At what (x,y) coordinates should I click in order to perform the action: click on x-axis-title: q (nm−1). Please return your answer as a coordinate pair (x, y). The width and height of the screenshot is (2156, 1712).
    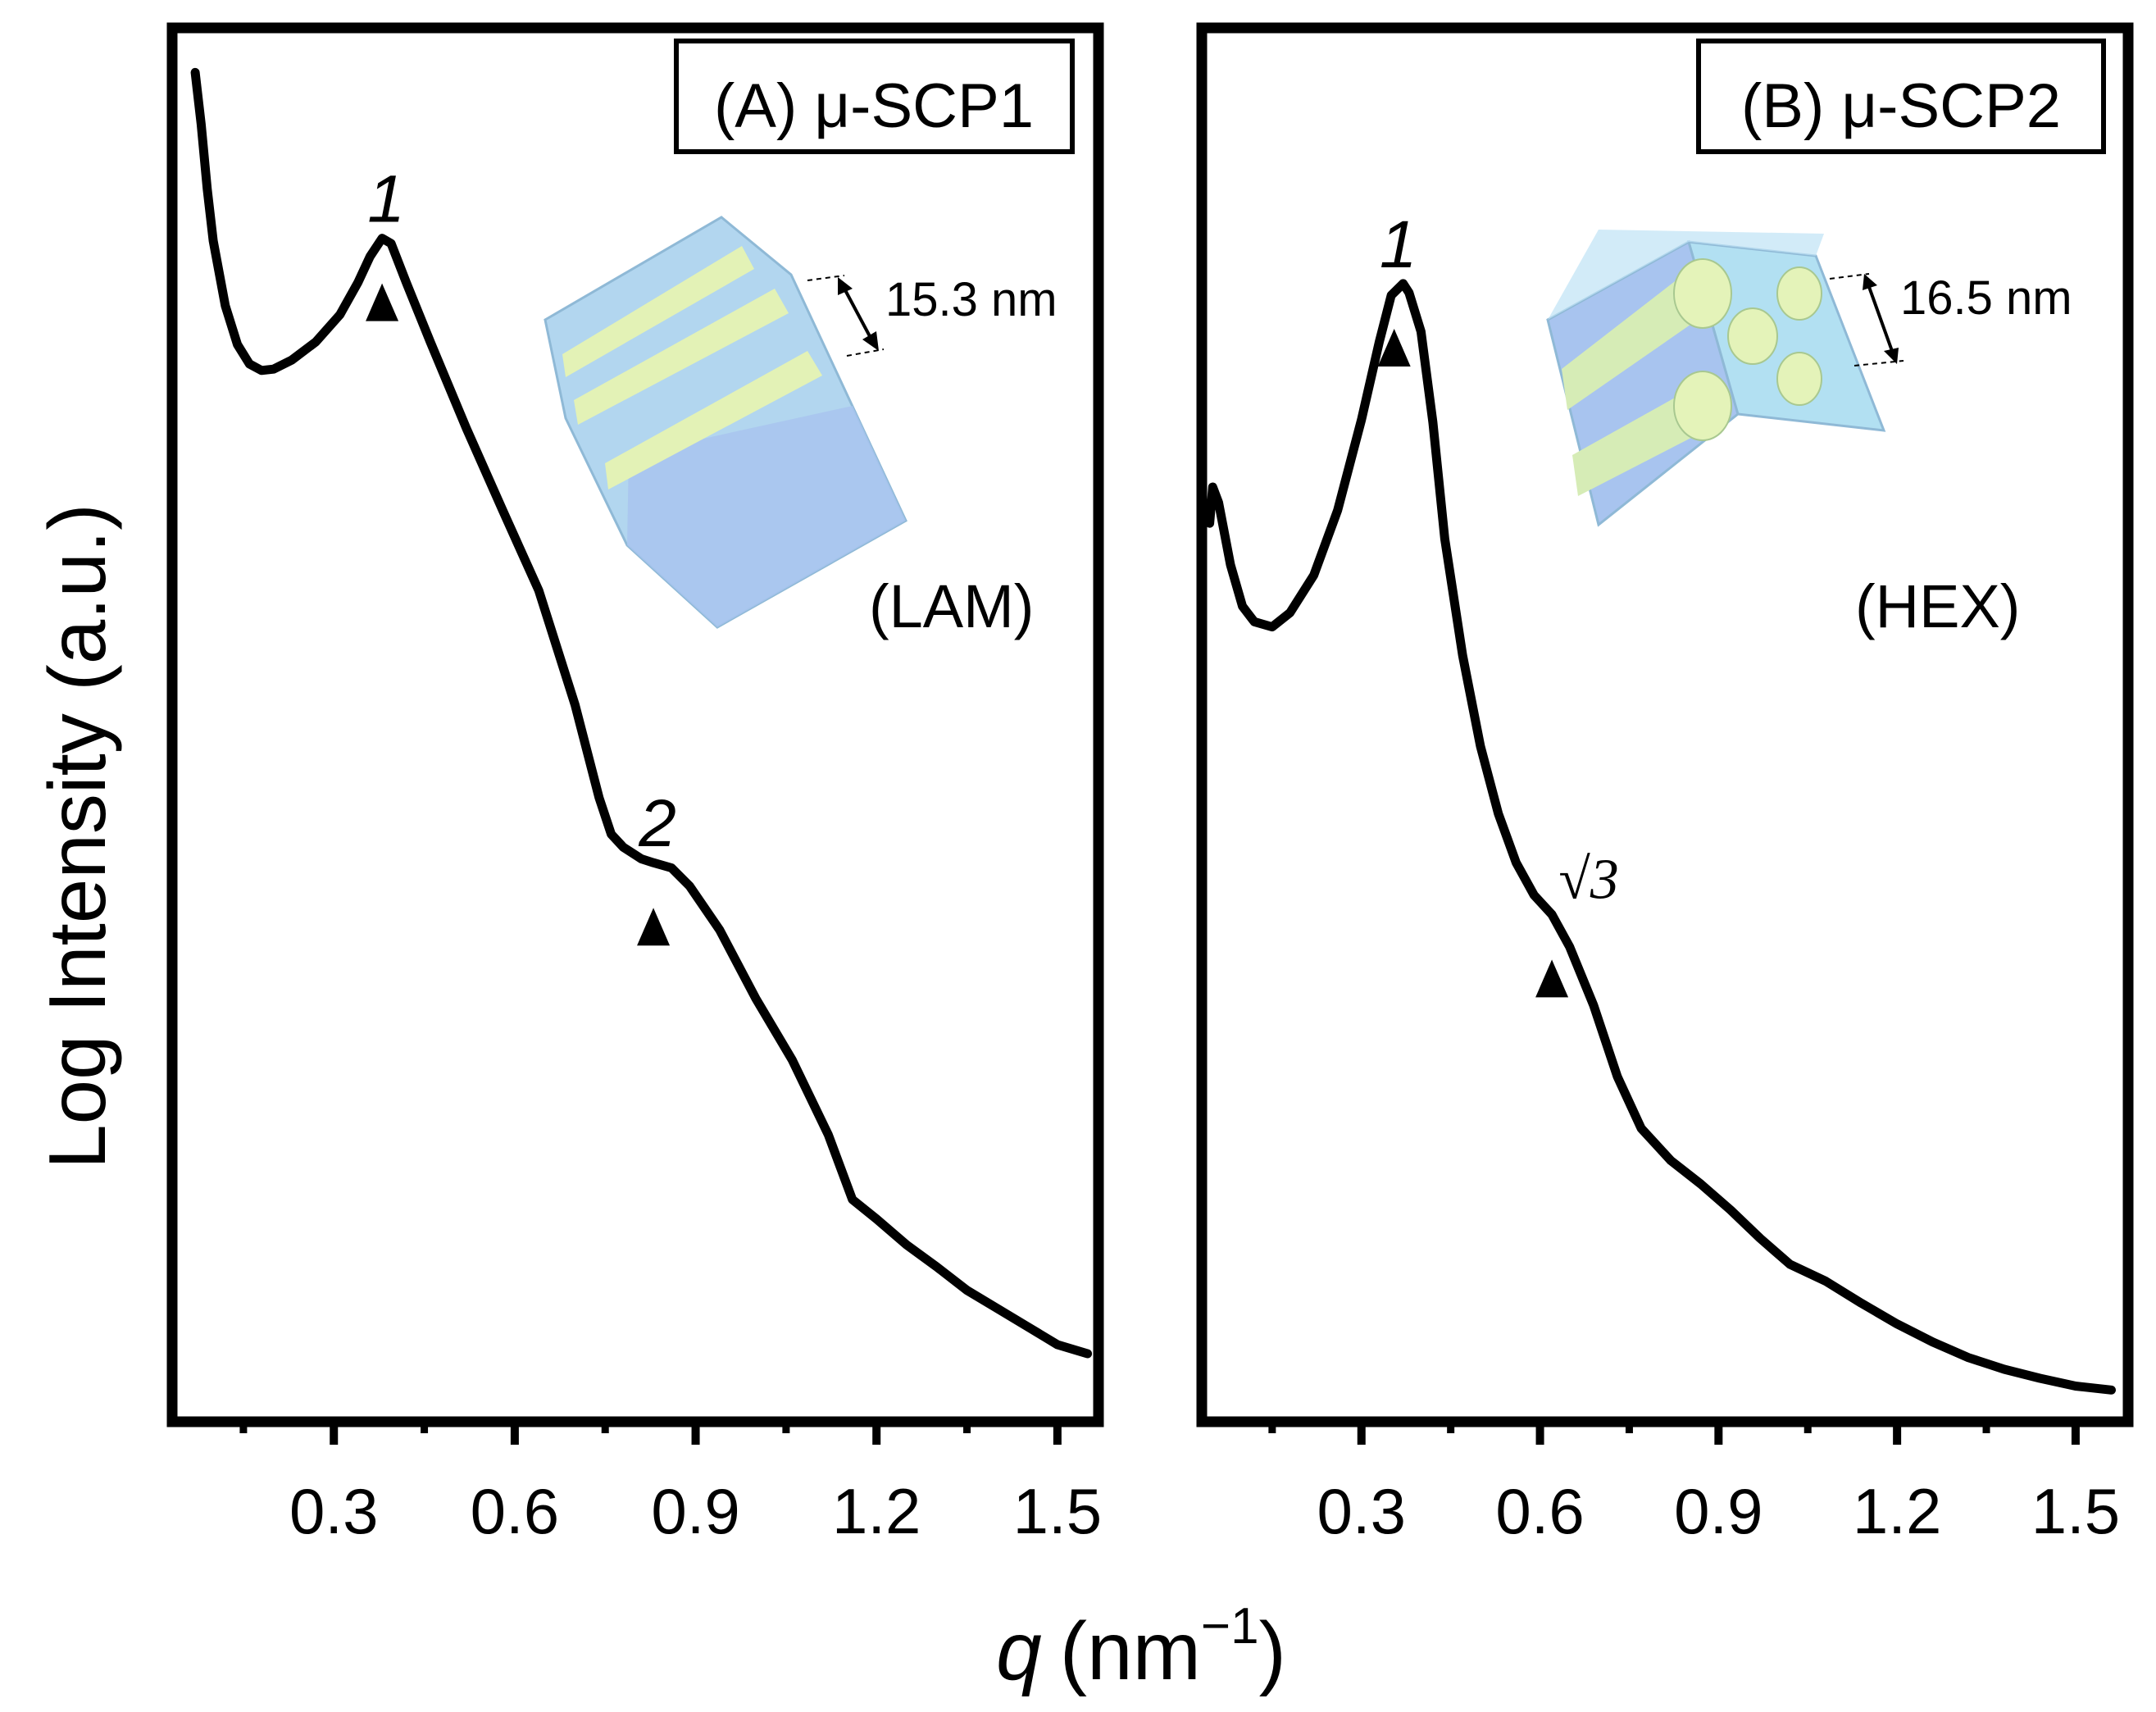
    Looking at the image, I should click on (1141, 1647).